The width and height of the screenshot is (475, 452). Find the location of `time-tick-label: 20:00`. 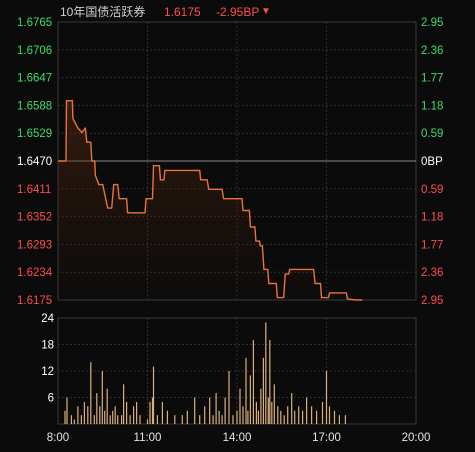

time-tick-label: 20:00 is located at coordinates (416, 438).